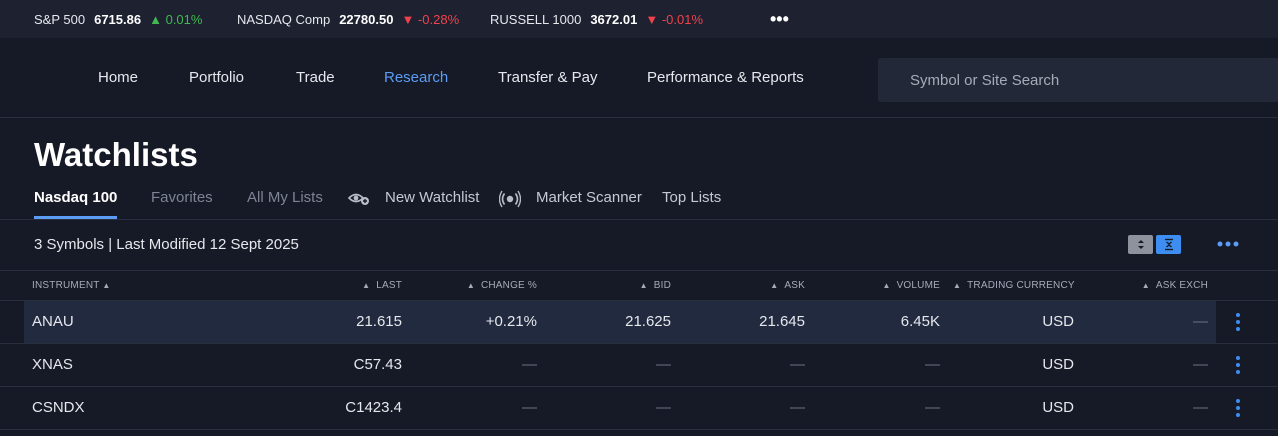 The width and height of the screenshot is (1278, 436). I want to click on ticker-change: ▲ 0.01%, so click(175, 19).